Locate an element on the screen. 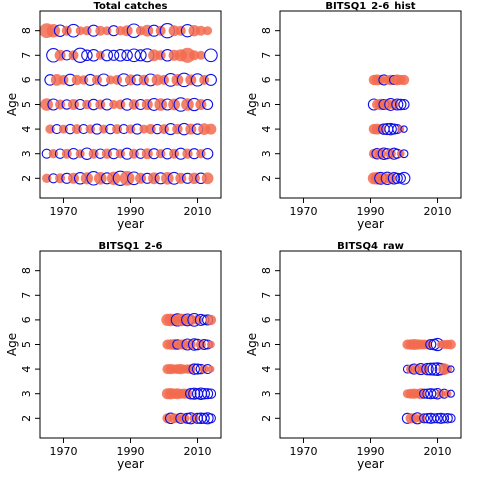  y-tick-label: 3 is located at coordinates (26, 153).